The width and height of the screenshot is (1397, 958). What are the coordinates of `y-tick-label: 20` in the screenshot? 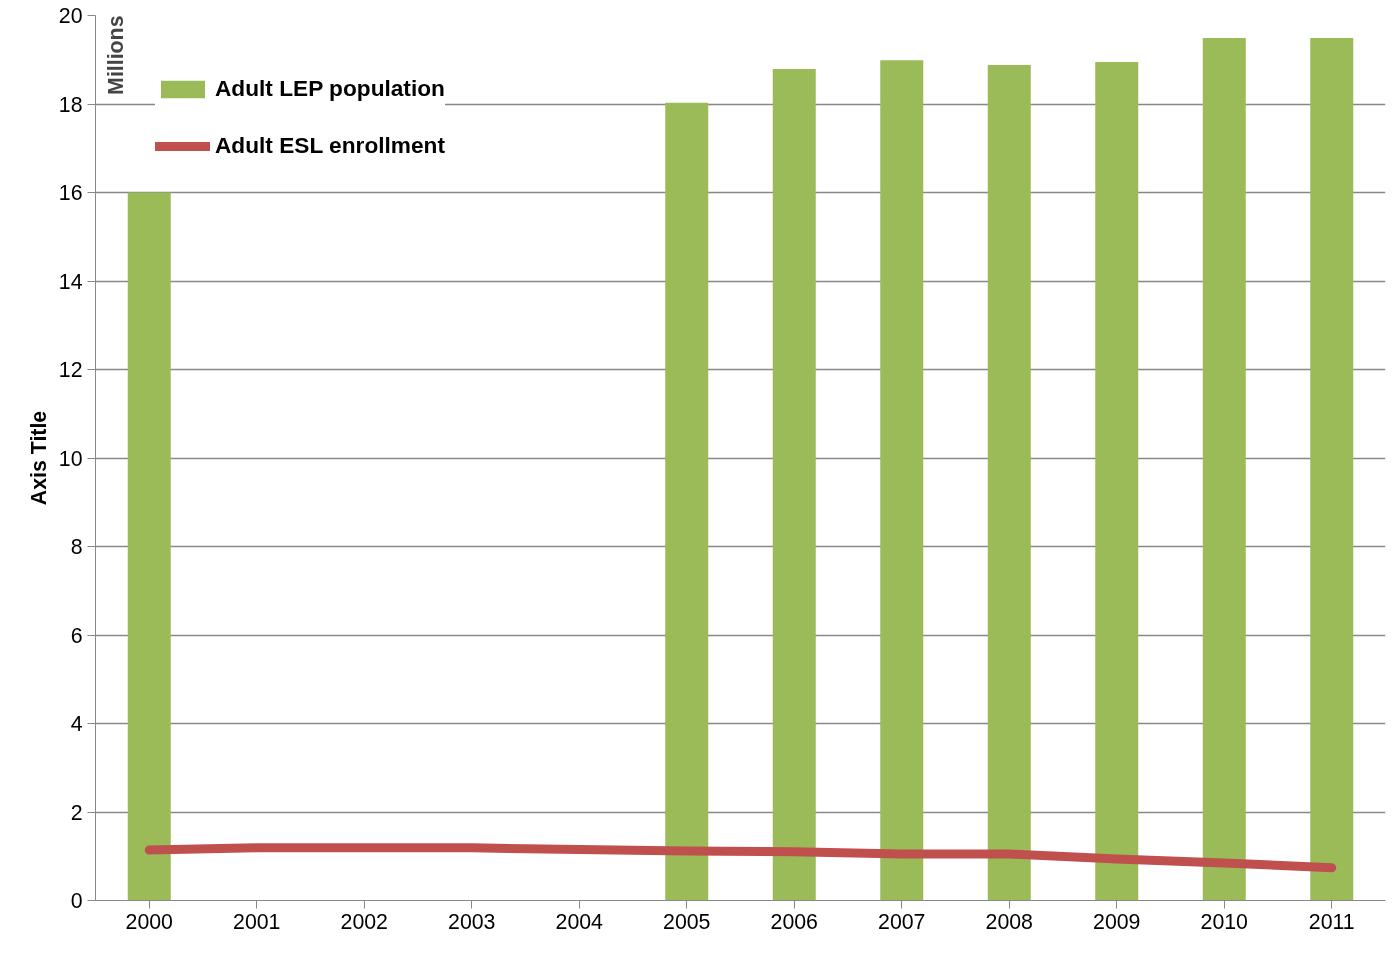 It's located at (70, 16).